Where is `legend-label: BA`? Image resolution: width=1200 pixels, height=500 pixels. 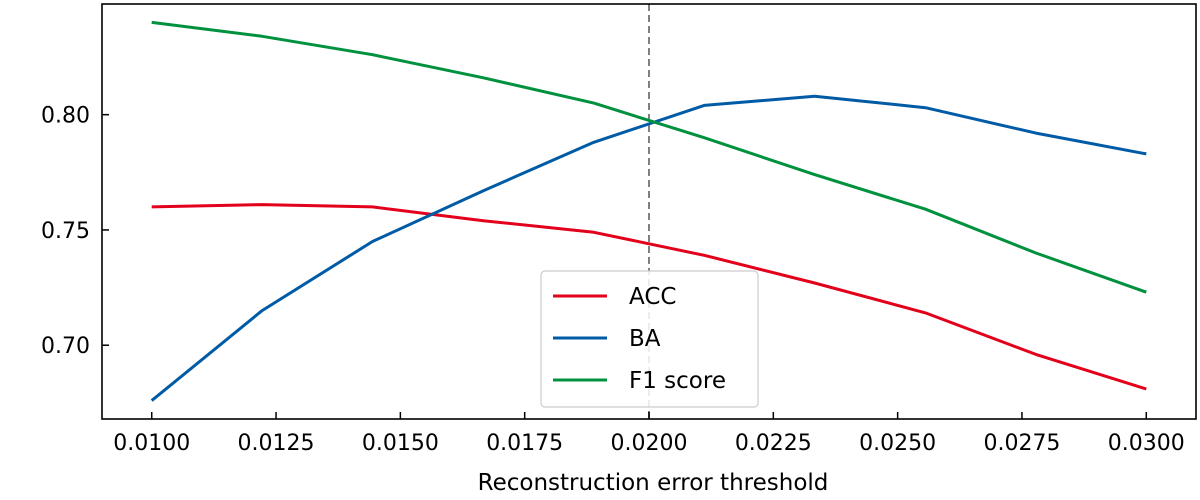
legend-label: BA is located at coordinates (645, 339).